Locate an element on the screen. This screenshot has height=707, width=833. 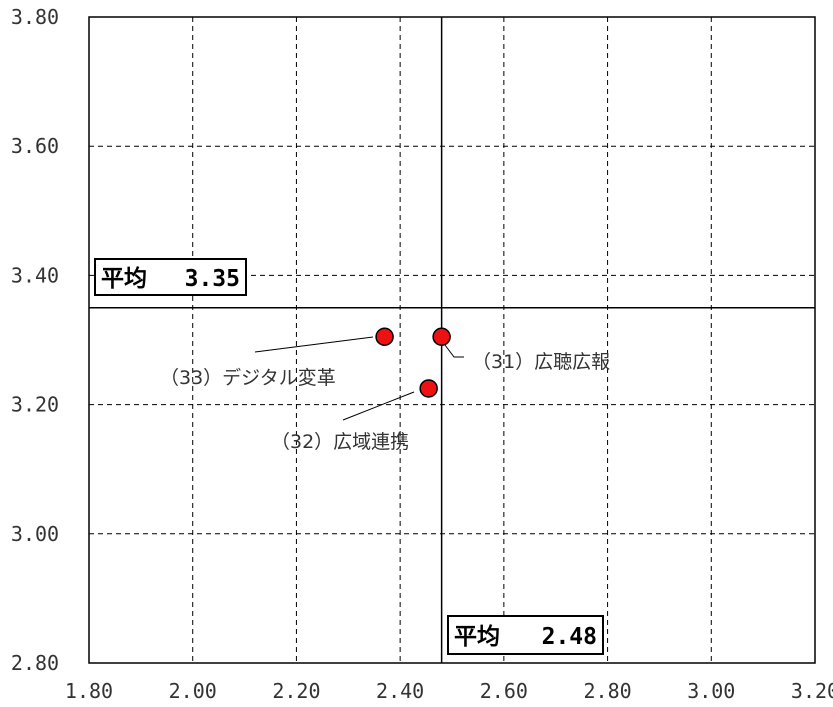
point-labels: （33）デジタル変革 （31）広聴広報 （32）広域連携 is located at coordinates (385, 402).